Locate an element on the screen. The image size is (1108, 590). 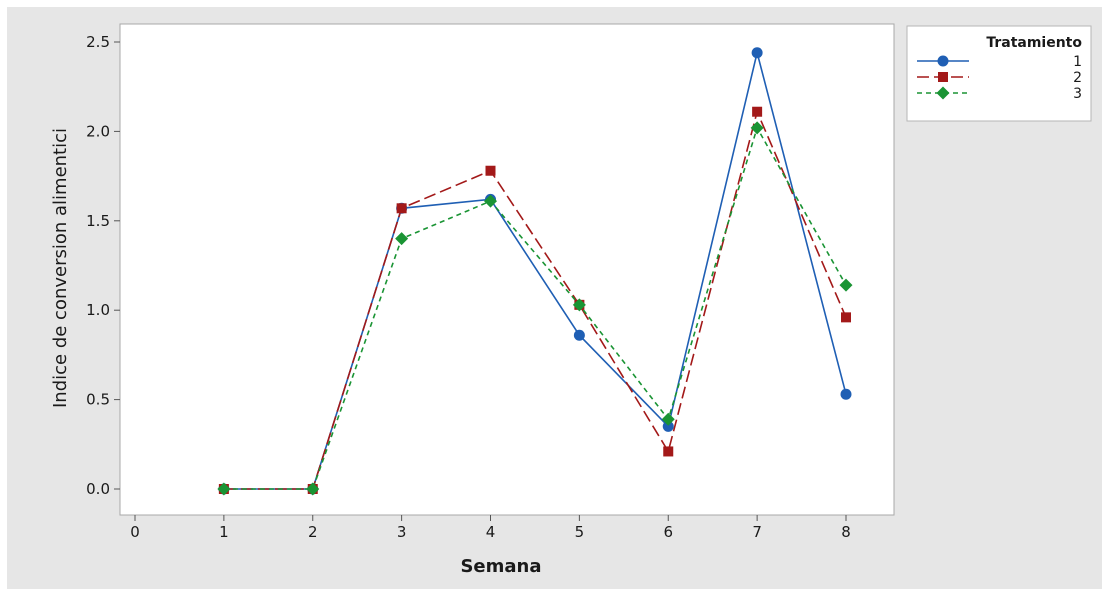
legend-box is located at coordinates (999, 73).